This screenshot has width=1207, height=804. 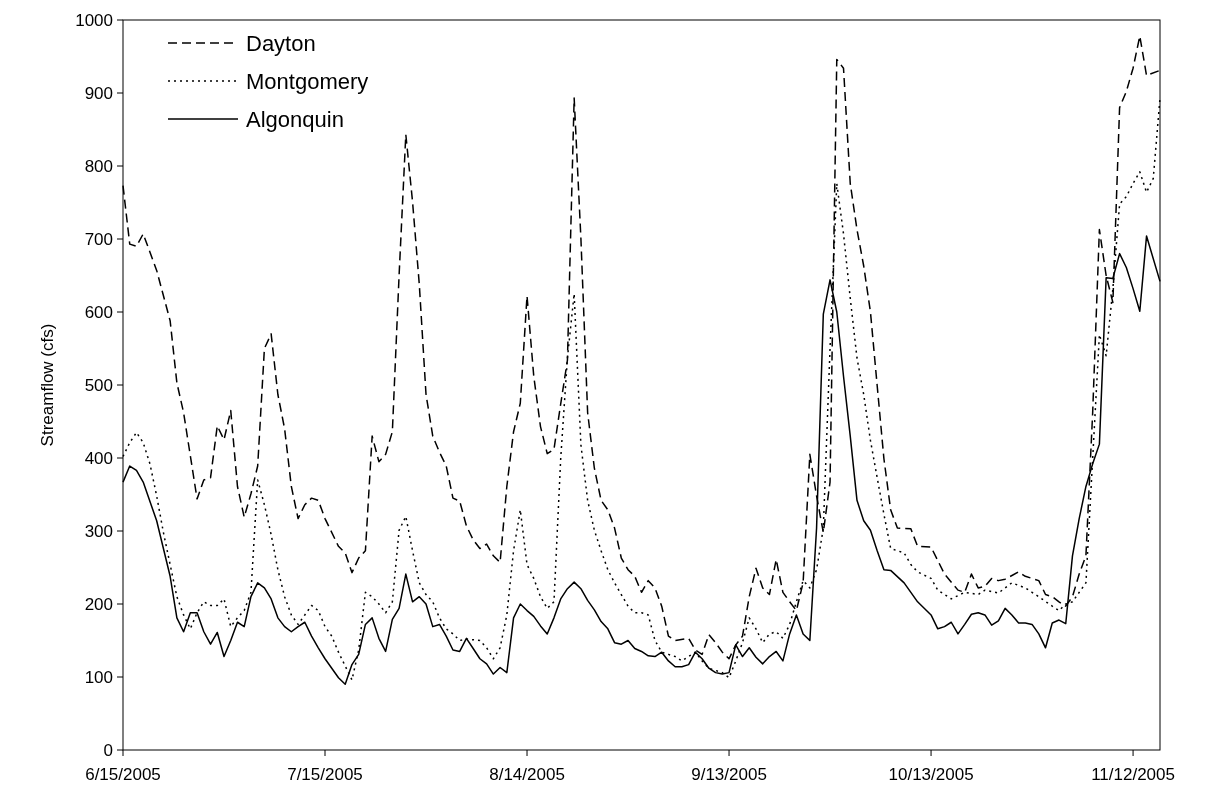 I want to click on x-tick-label: 9/13/2005, so click(x=729, y=774).